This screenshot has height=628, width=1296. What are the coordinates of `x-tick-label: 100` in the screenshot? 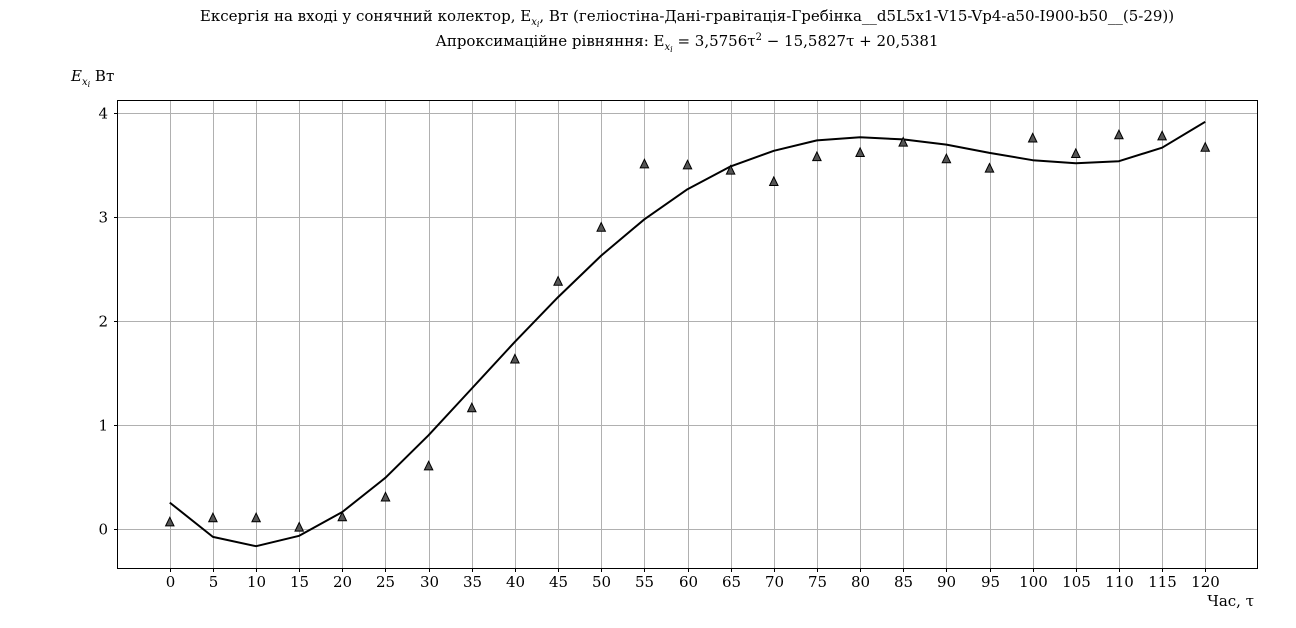 It's located at (1033, 582).